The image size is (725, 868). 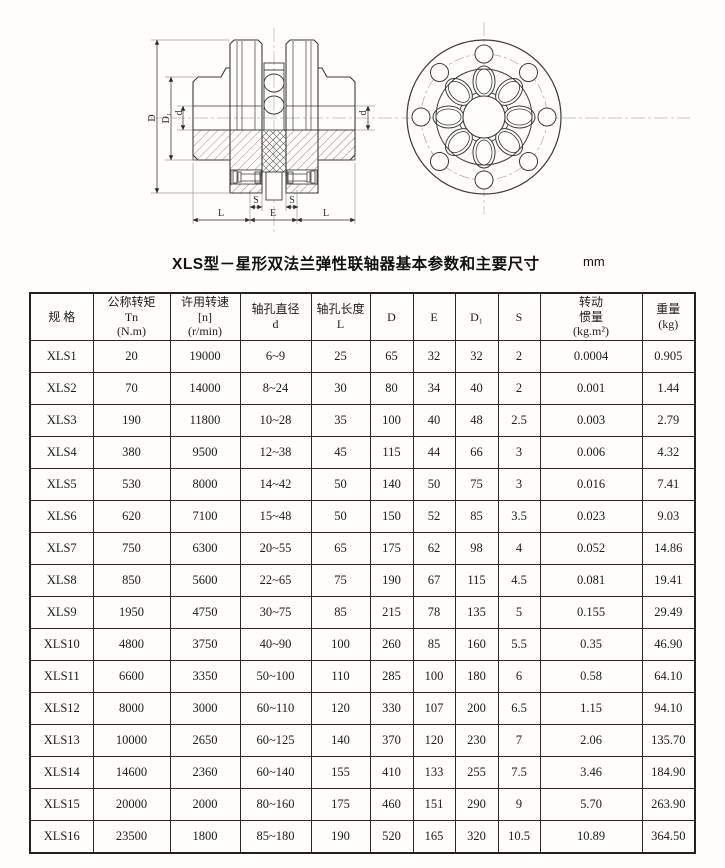 What do you see at coordinates (205, 316) in the screenshot?
I see `col-header-allowable-speed: 许用转速 [n] (r/min)` at bounding box center [205, 316].